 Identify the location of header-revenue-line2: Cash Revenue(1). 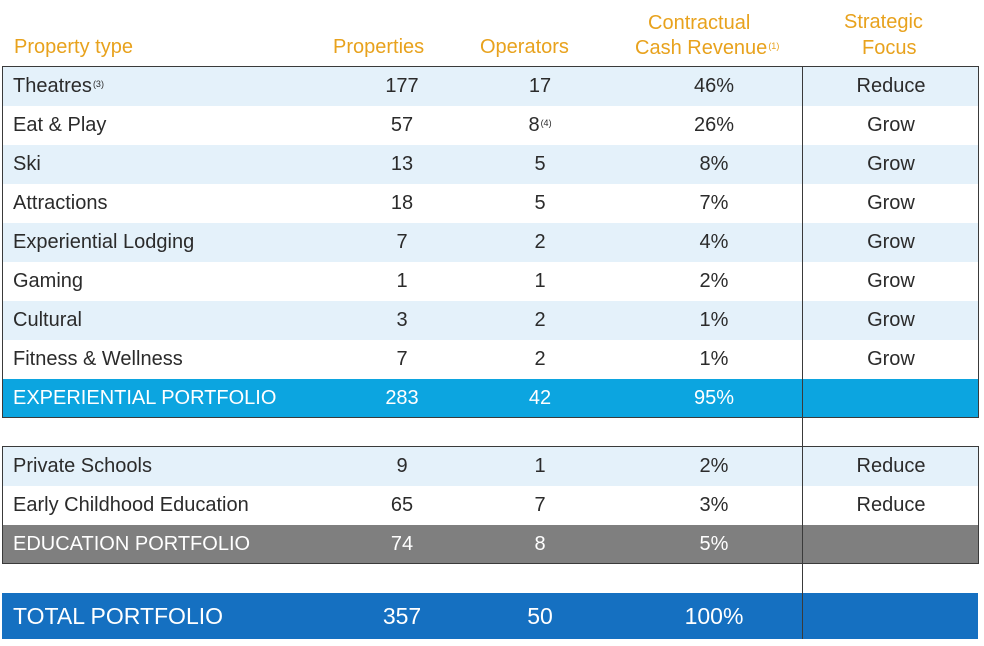
(707, 48).